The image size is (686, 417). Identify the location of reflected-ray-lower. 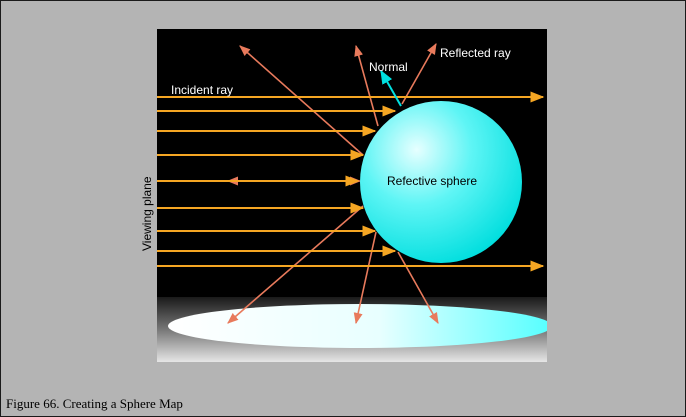
(365, 278).